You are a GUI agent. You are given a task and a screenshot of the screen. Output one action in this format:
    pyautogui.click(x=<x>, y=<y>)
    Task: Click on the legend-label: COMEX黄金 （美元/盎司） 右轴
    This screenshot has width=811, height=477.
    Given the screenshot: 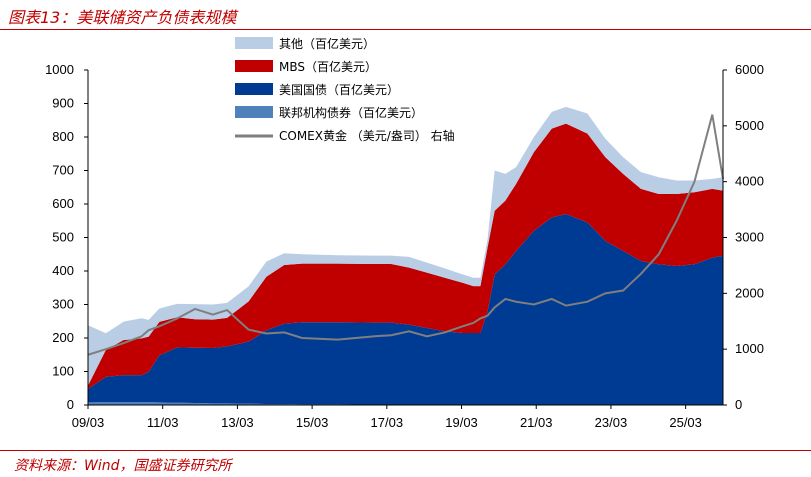 What is the action you would take?
    pyautogui.click(x=367, y=135)
    